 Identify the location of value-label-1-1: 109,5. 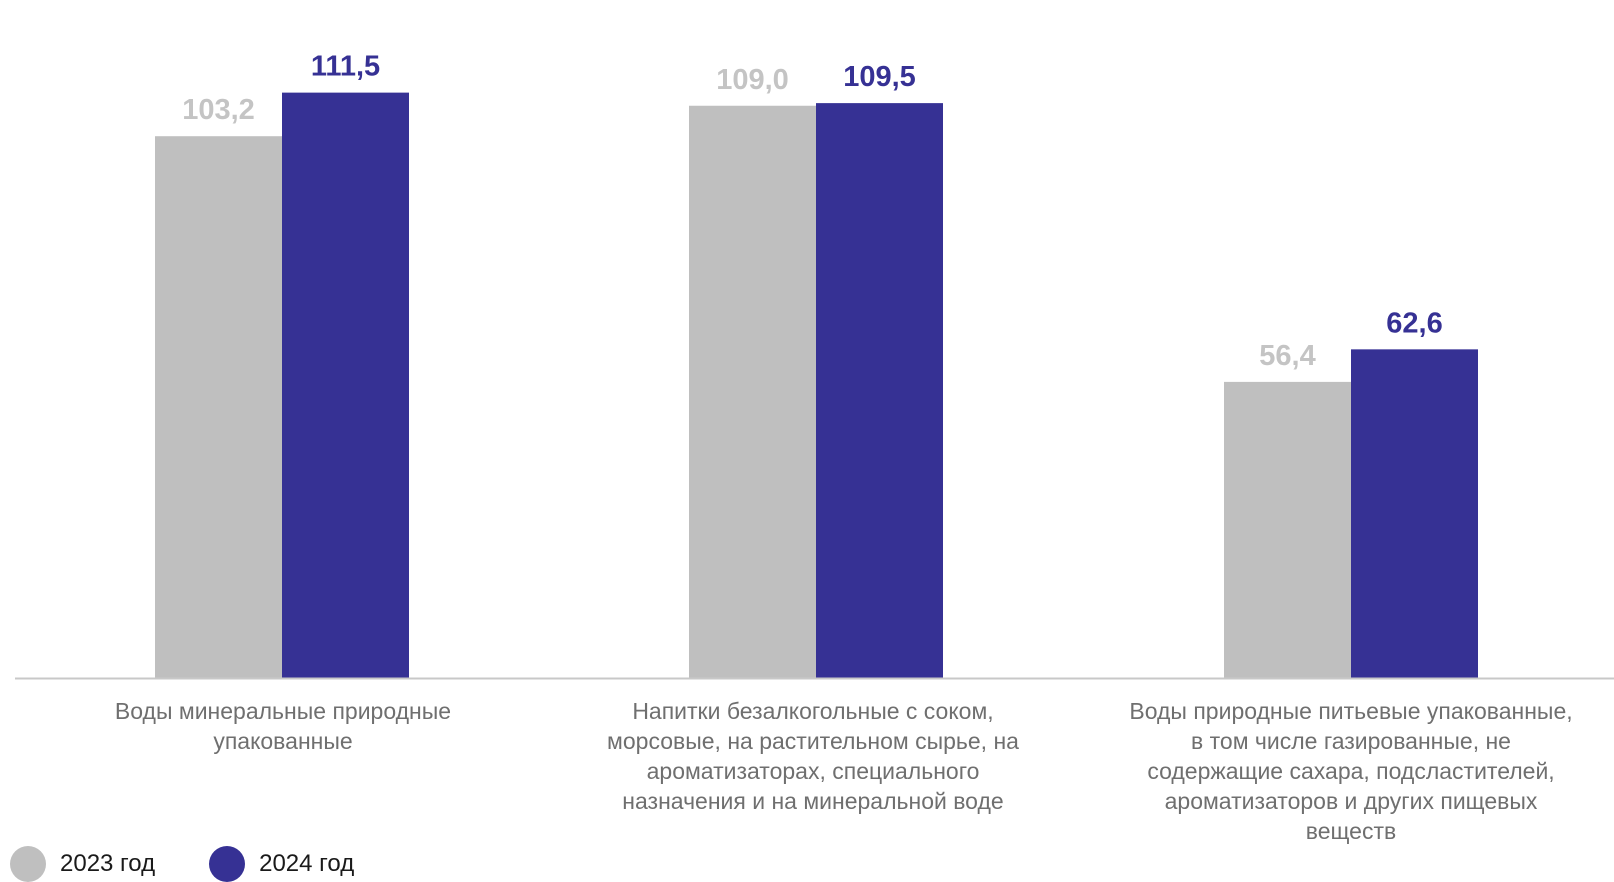
(879, 77).